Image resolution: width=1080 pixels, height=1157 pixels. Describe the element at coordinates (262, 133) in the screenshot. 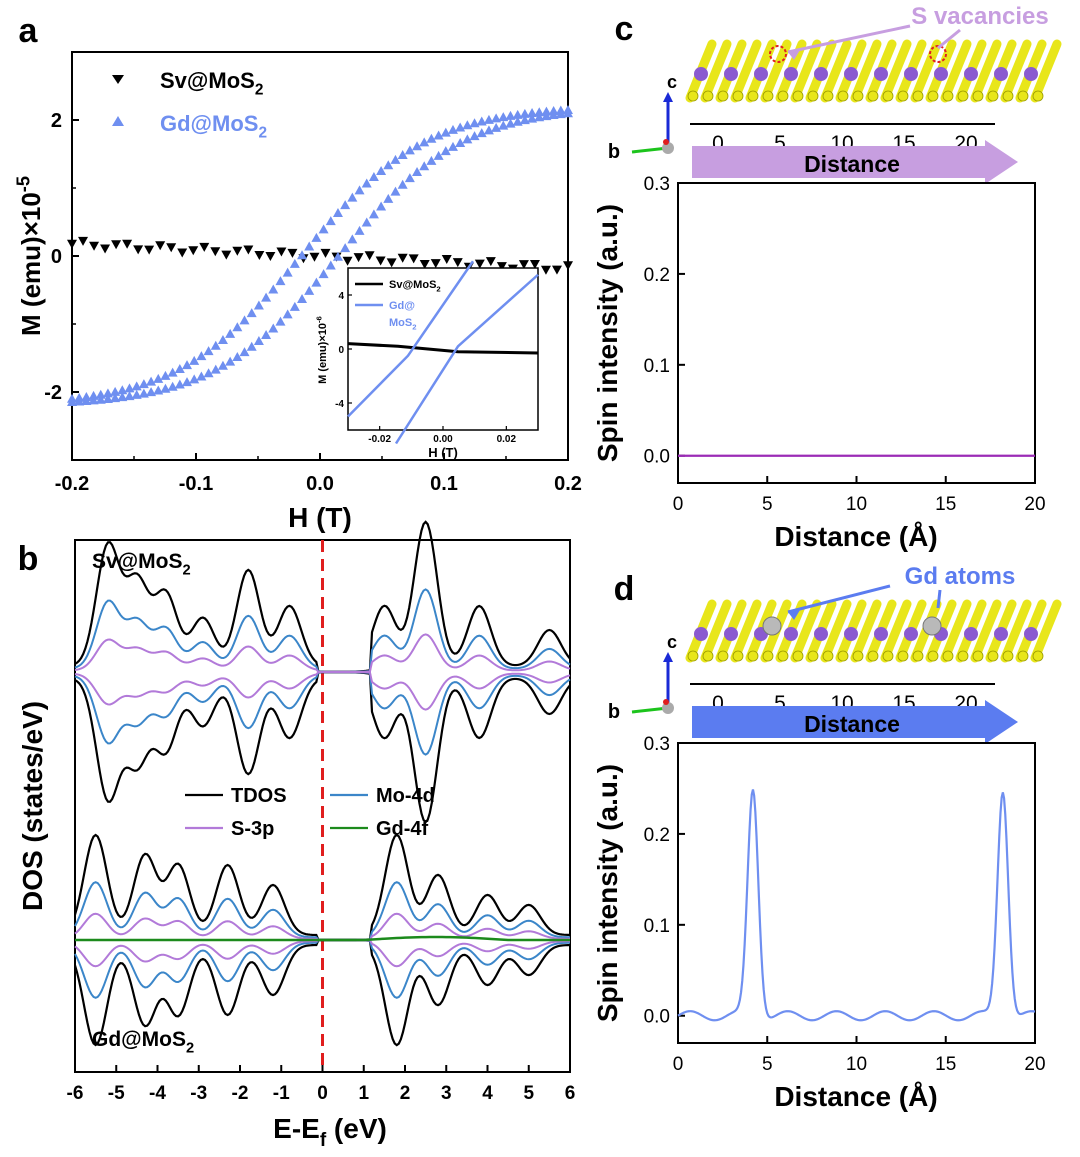

I see `legend-label-gd-sub: 2` at that location.